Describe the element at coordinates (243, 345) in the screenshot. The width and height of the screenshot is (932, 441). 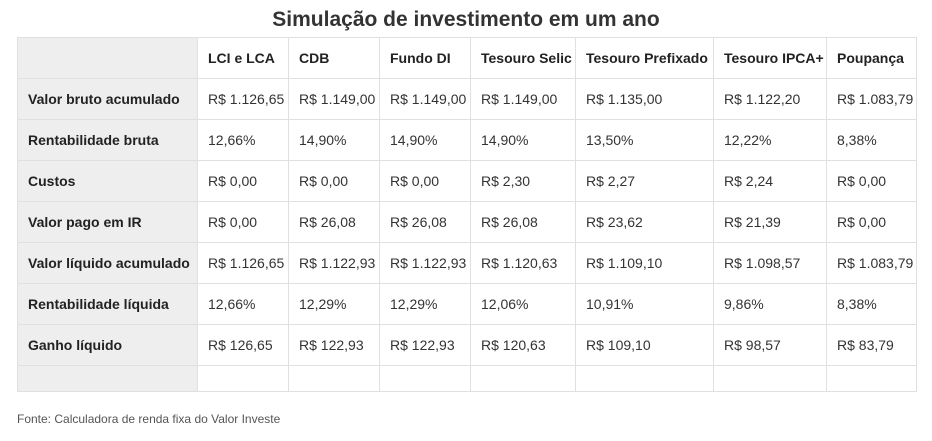
I see `table-cell: R$ 126,65` at that location.